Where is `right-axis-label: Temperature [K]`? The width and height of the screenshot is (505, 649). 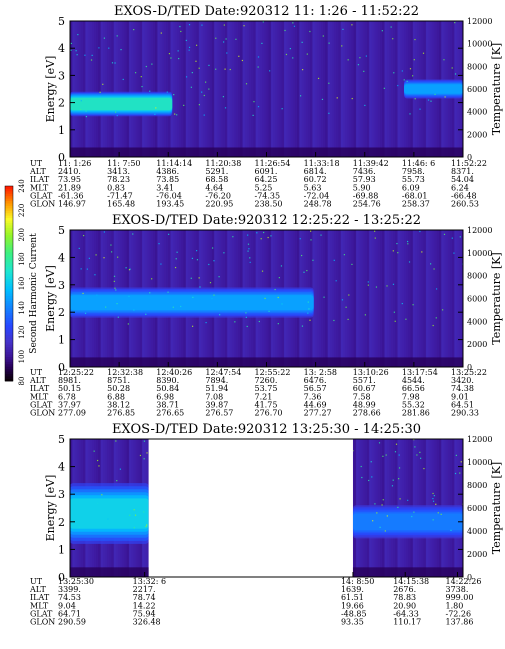
right-axis-label: Temperature [K] is located at coordinates (496, 508).